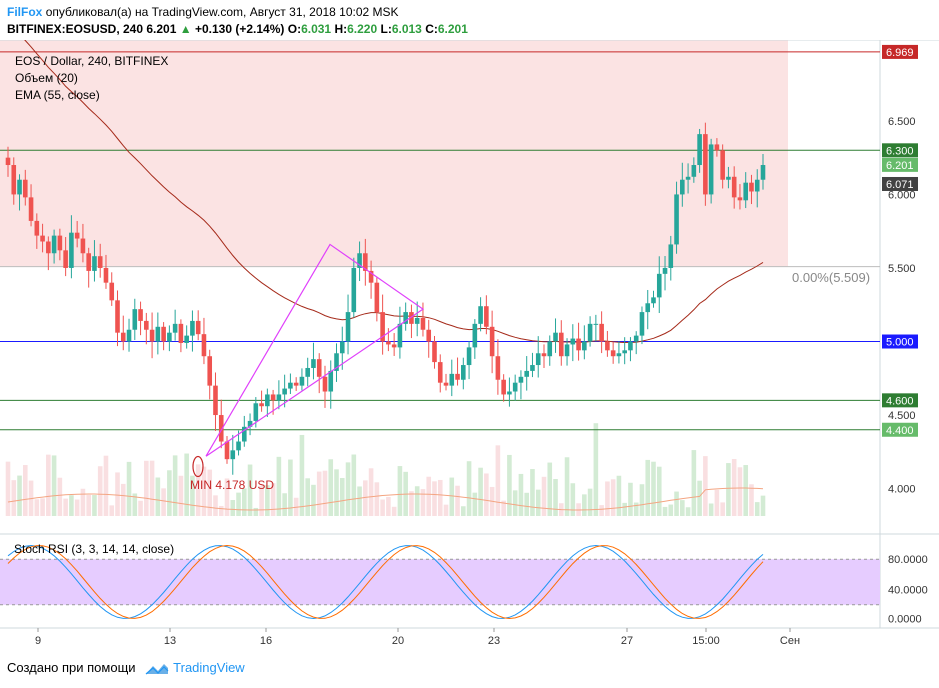  Describe the element at coordinates (385, 582) in the screenshot. I see `stoch-d-line` at that location.